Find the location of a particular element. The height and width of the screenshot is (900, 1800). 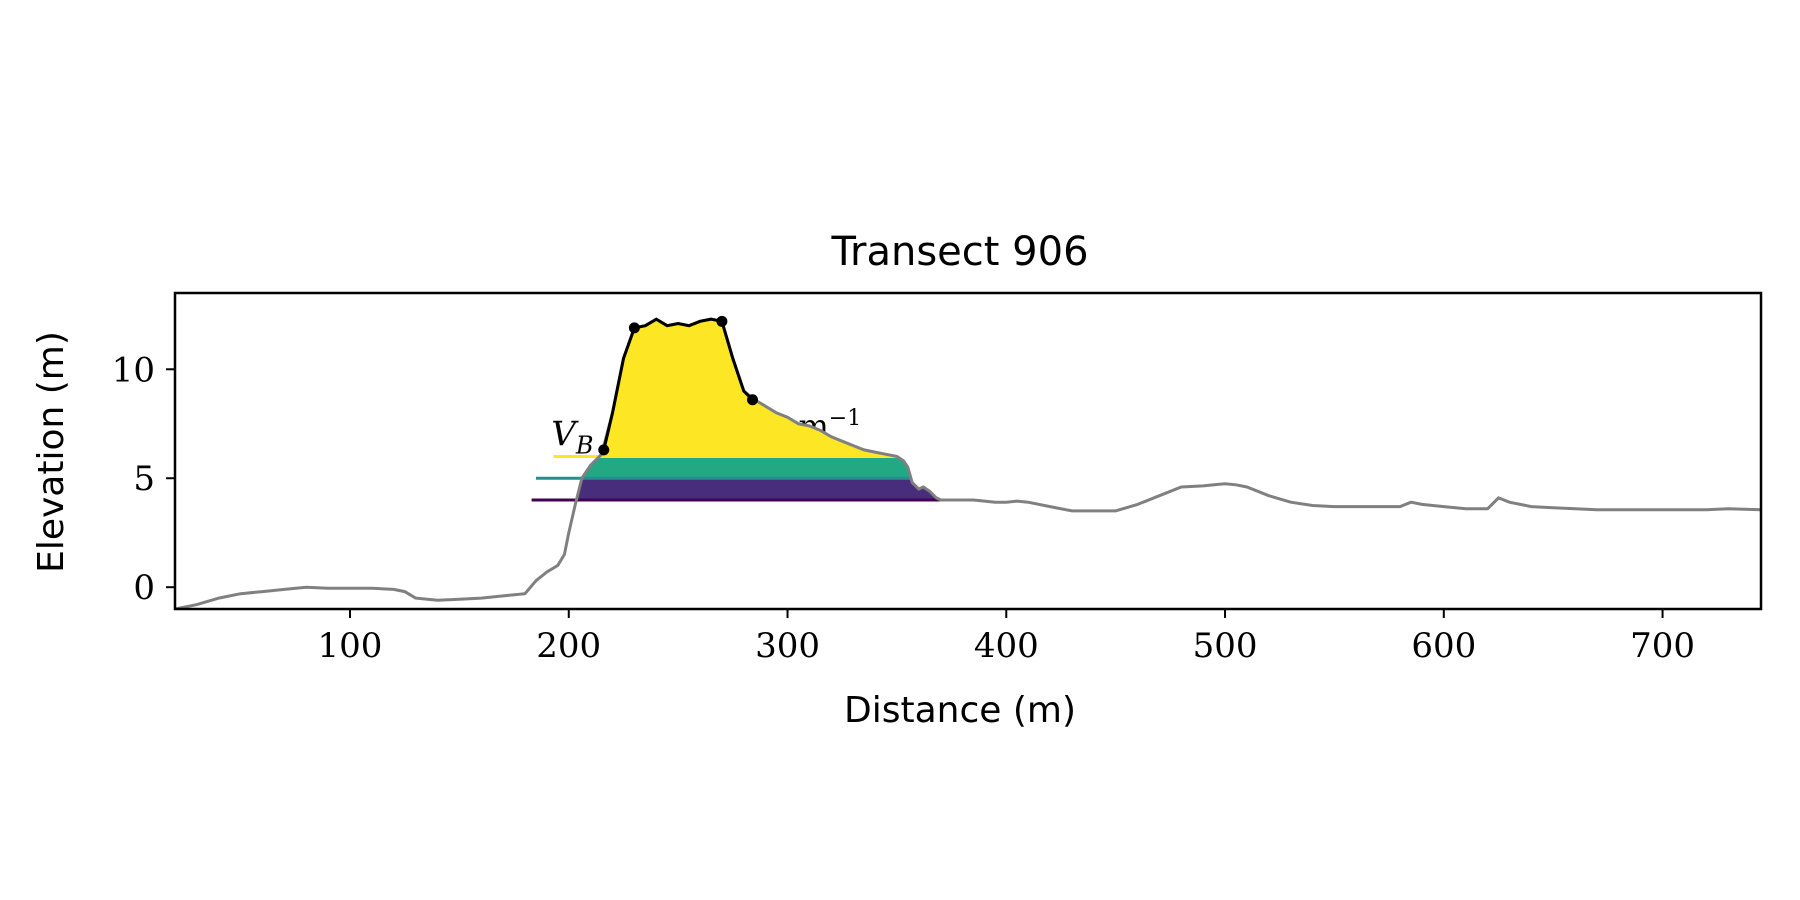

x-tick-label: 400 is located at coordinates (1006, 646).